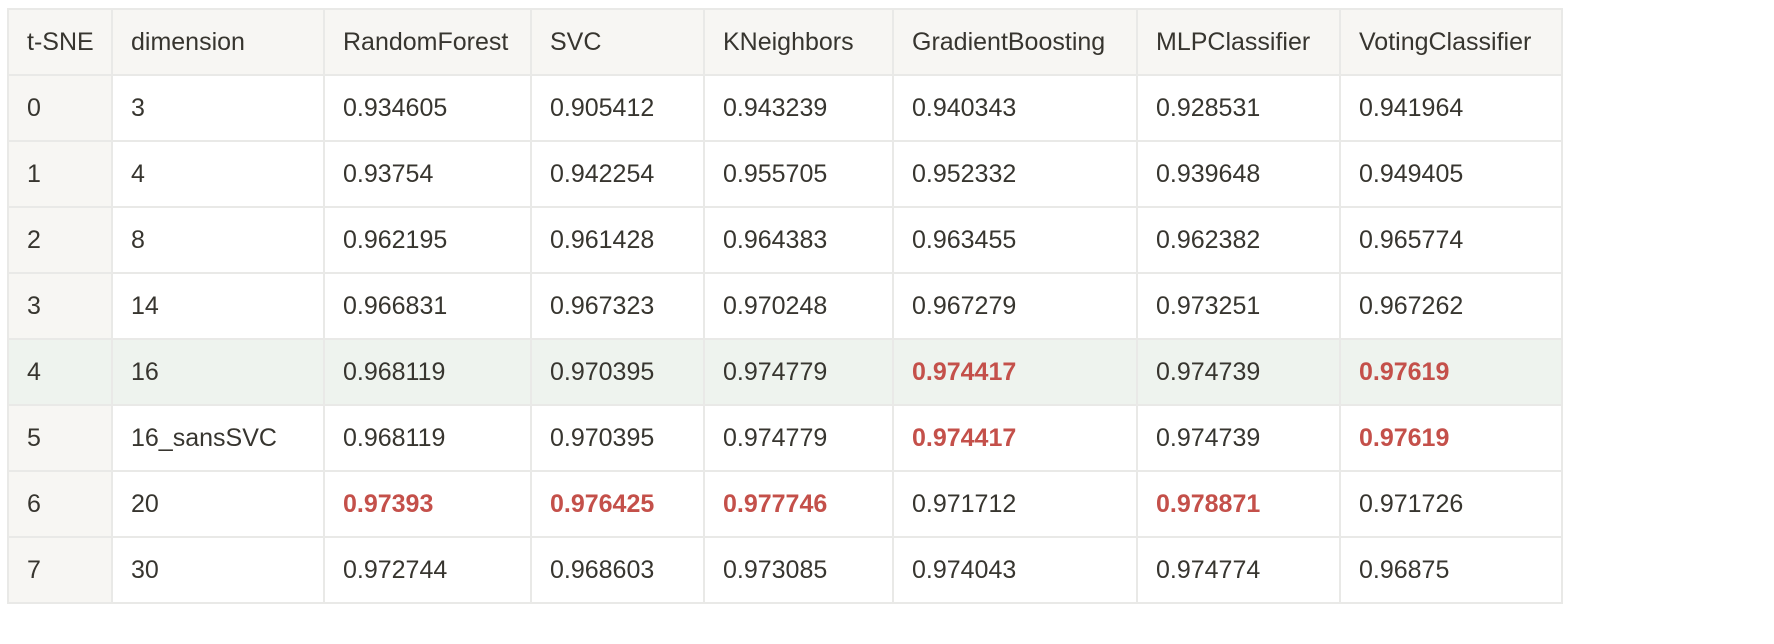 The height and width of the screenshot is (644, 1774). What do you see at coordinates (798, 42) in the screenshot?
I see `column-header: KNeighbors` at bounding box center [798, 42].